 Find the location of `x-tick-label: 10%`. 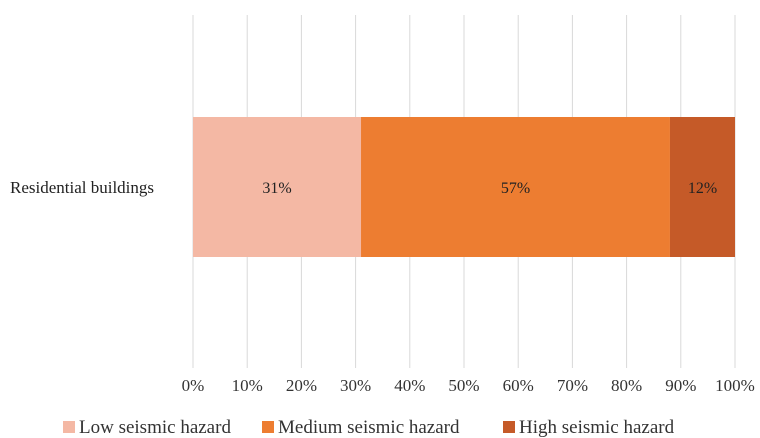

x-tick-label: 10% is located at coordinates (247, 385).